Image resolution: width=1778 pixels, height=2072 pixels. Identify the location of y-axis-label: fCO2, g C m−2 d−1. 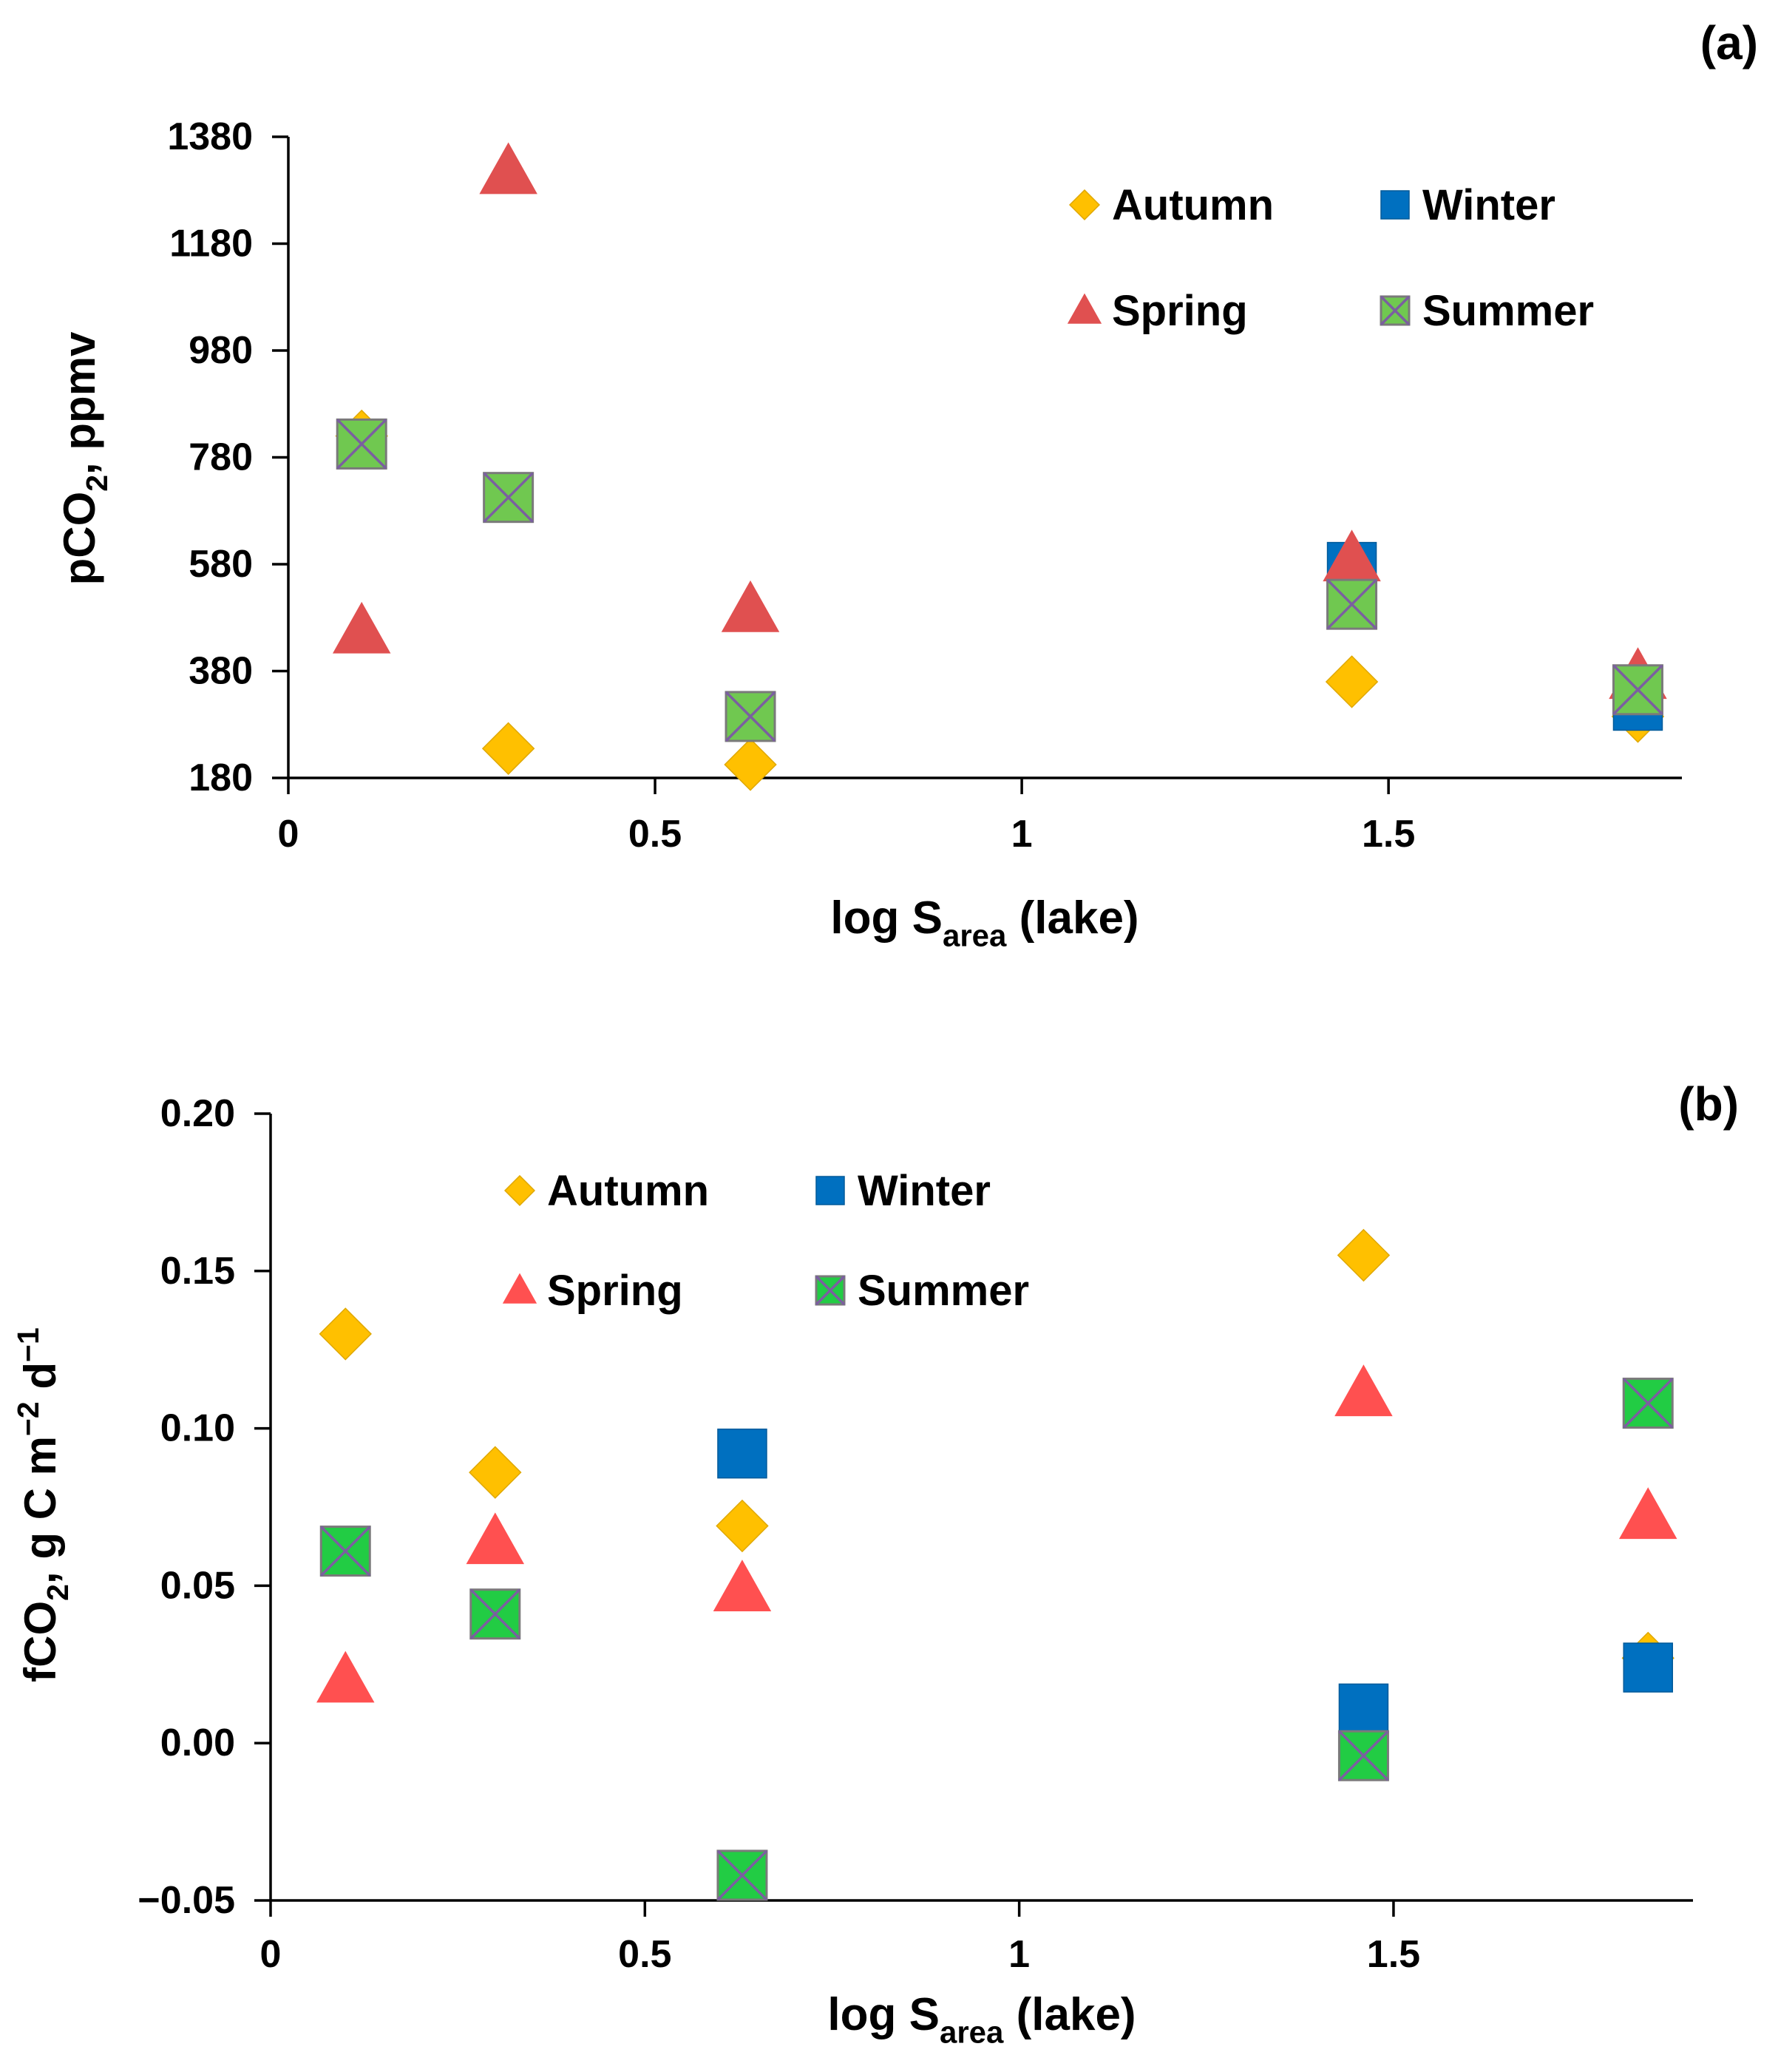
(43, 1504).